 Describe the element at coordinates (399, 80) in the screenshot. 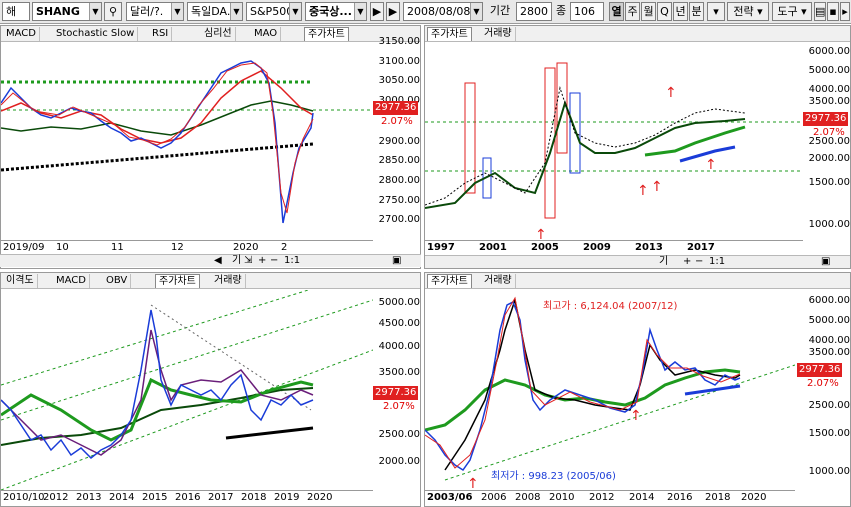

I see `y-tick: 3050.00` at that location.